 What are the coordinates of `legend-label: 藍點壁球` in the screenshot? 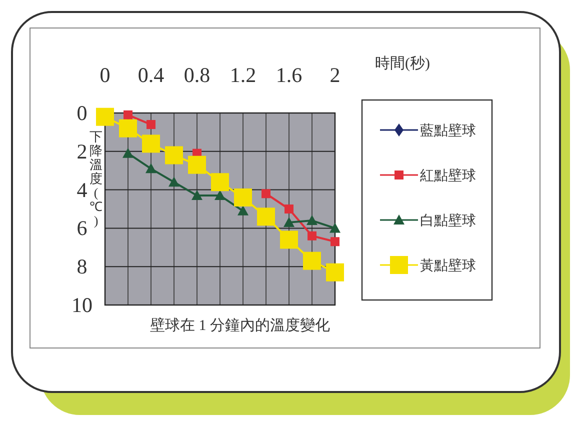 It's located at (448, 131).